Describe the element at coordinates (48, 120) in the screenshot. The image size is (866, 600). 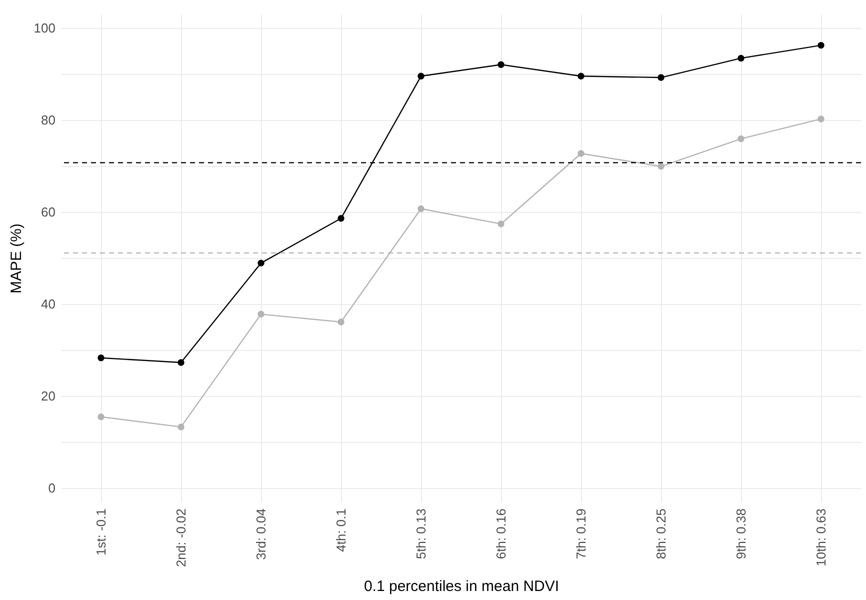
I see `y-tick-label: 80` at that location.